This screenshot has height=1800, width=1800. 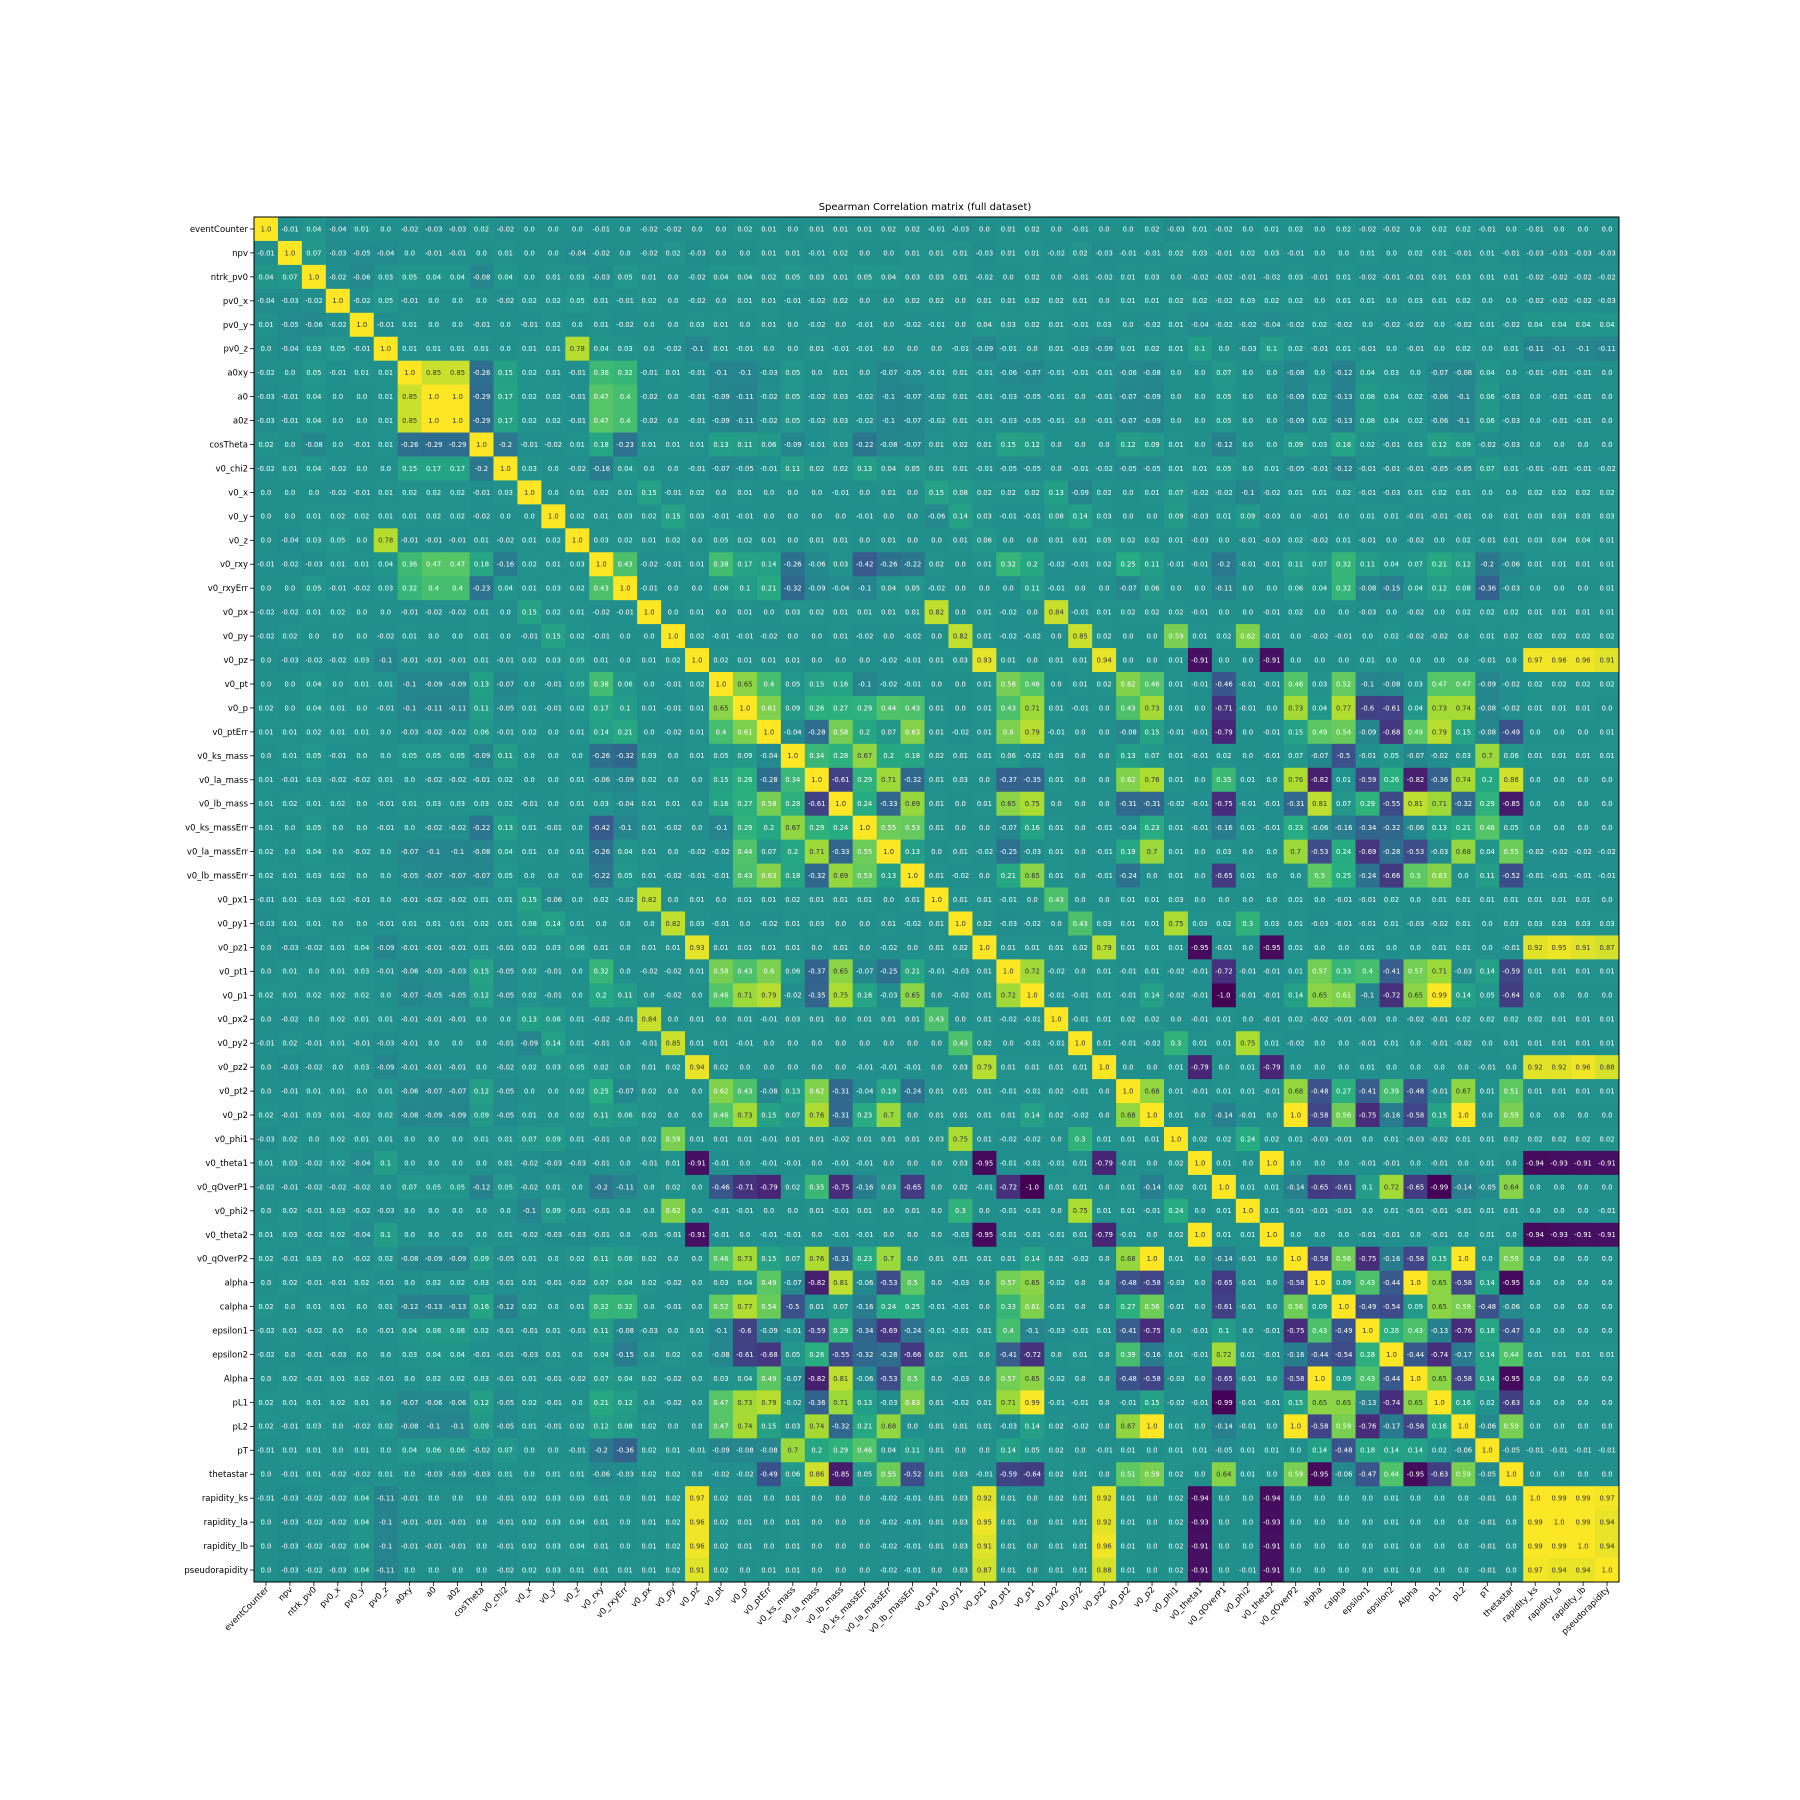 What do you see at coordinates (1343, 804) in the screenshot?
I see `heatmap-cell-value: 0.07` at bounding box center [1343, 804].